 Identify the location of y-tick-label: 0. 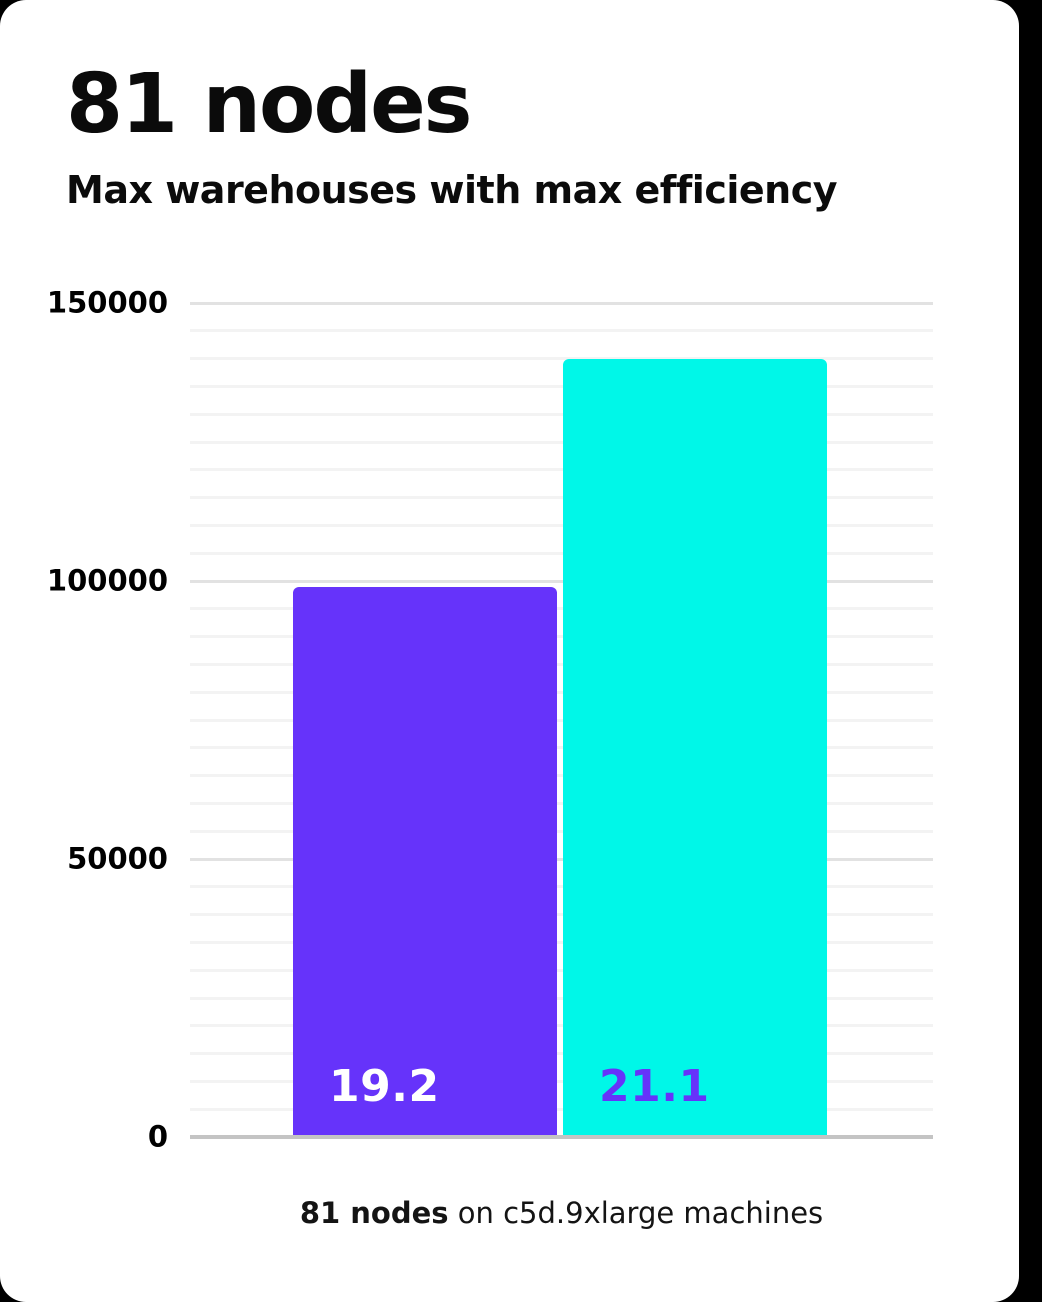
(157, 1136).